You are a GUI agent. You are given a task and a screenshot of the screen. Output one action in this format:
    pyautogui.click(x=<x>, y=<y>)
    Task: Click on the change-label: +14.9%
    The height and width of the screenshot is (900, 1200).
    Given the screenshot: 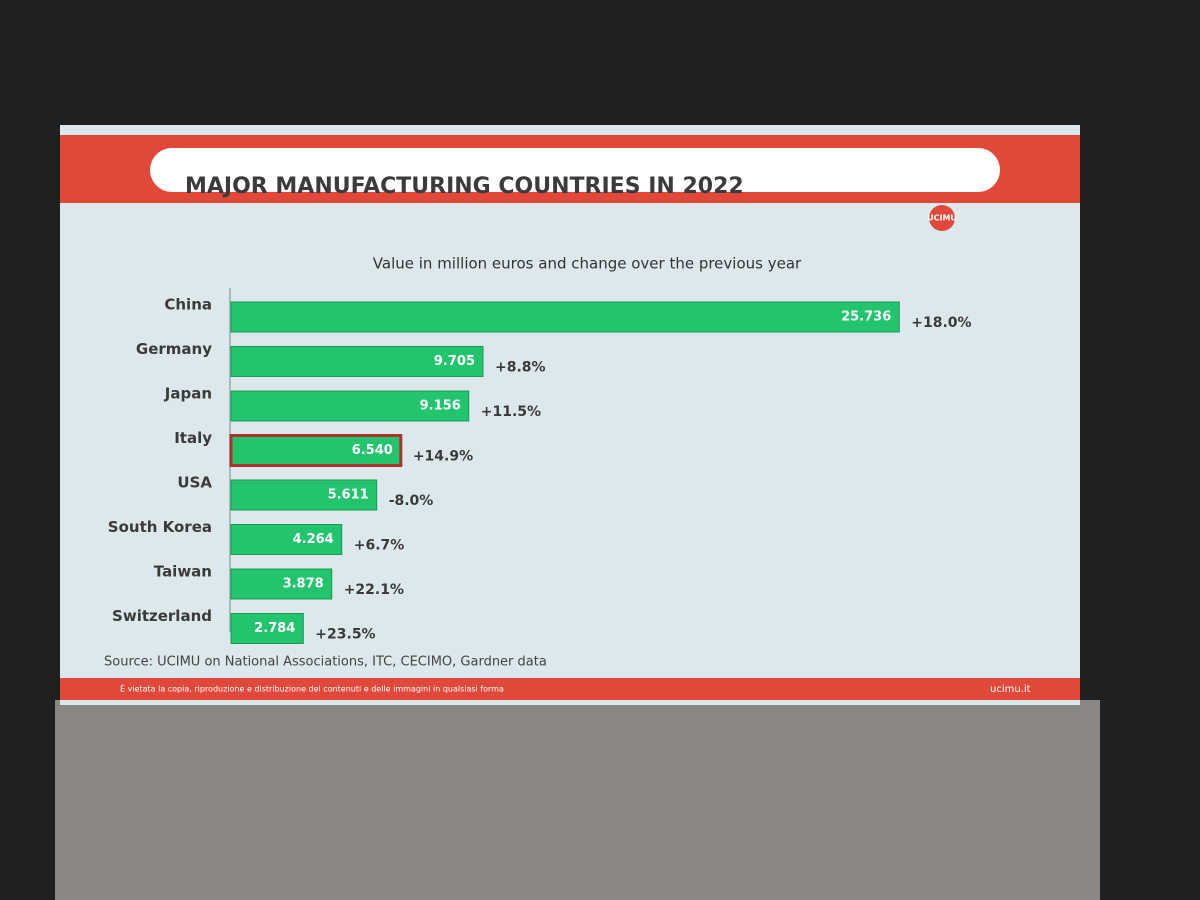 What is the action you would take?
    pyautogui.click(x=443, y=457)
    